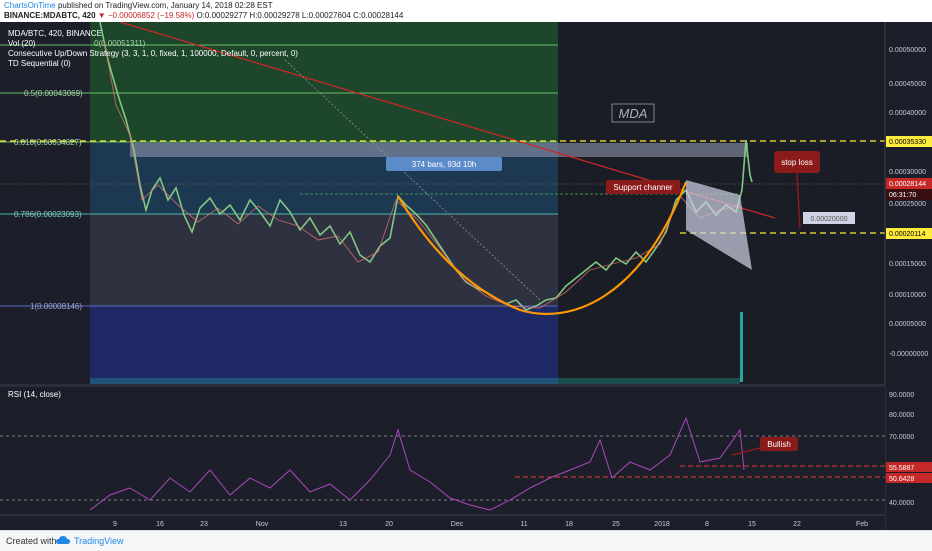 The width and height of the screenshot is (932, 551). I want to click on bullish-text: Bullish, so click(779, 444).